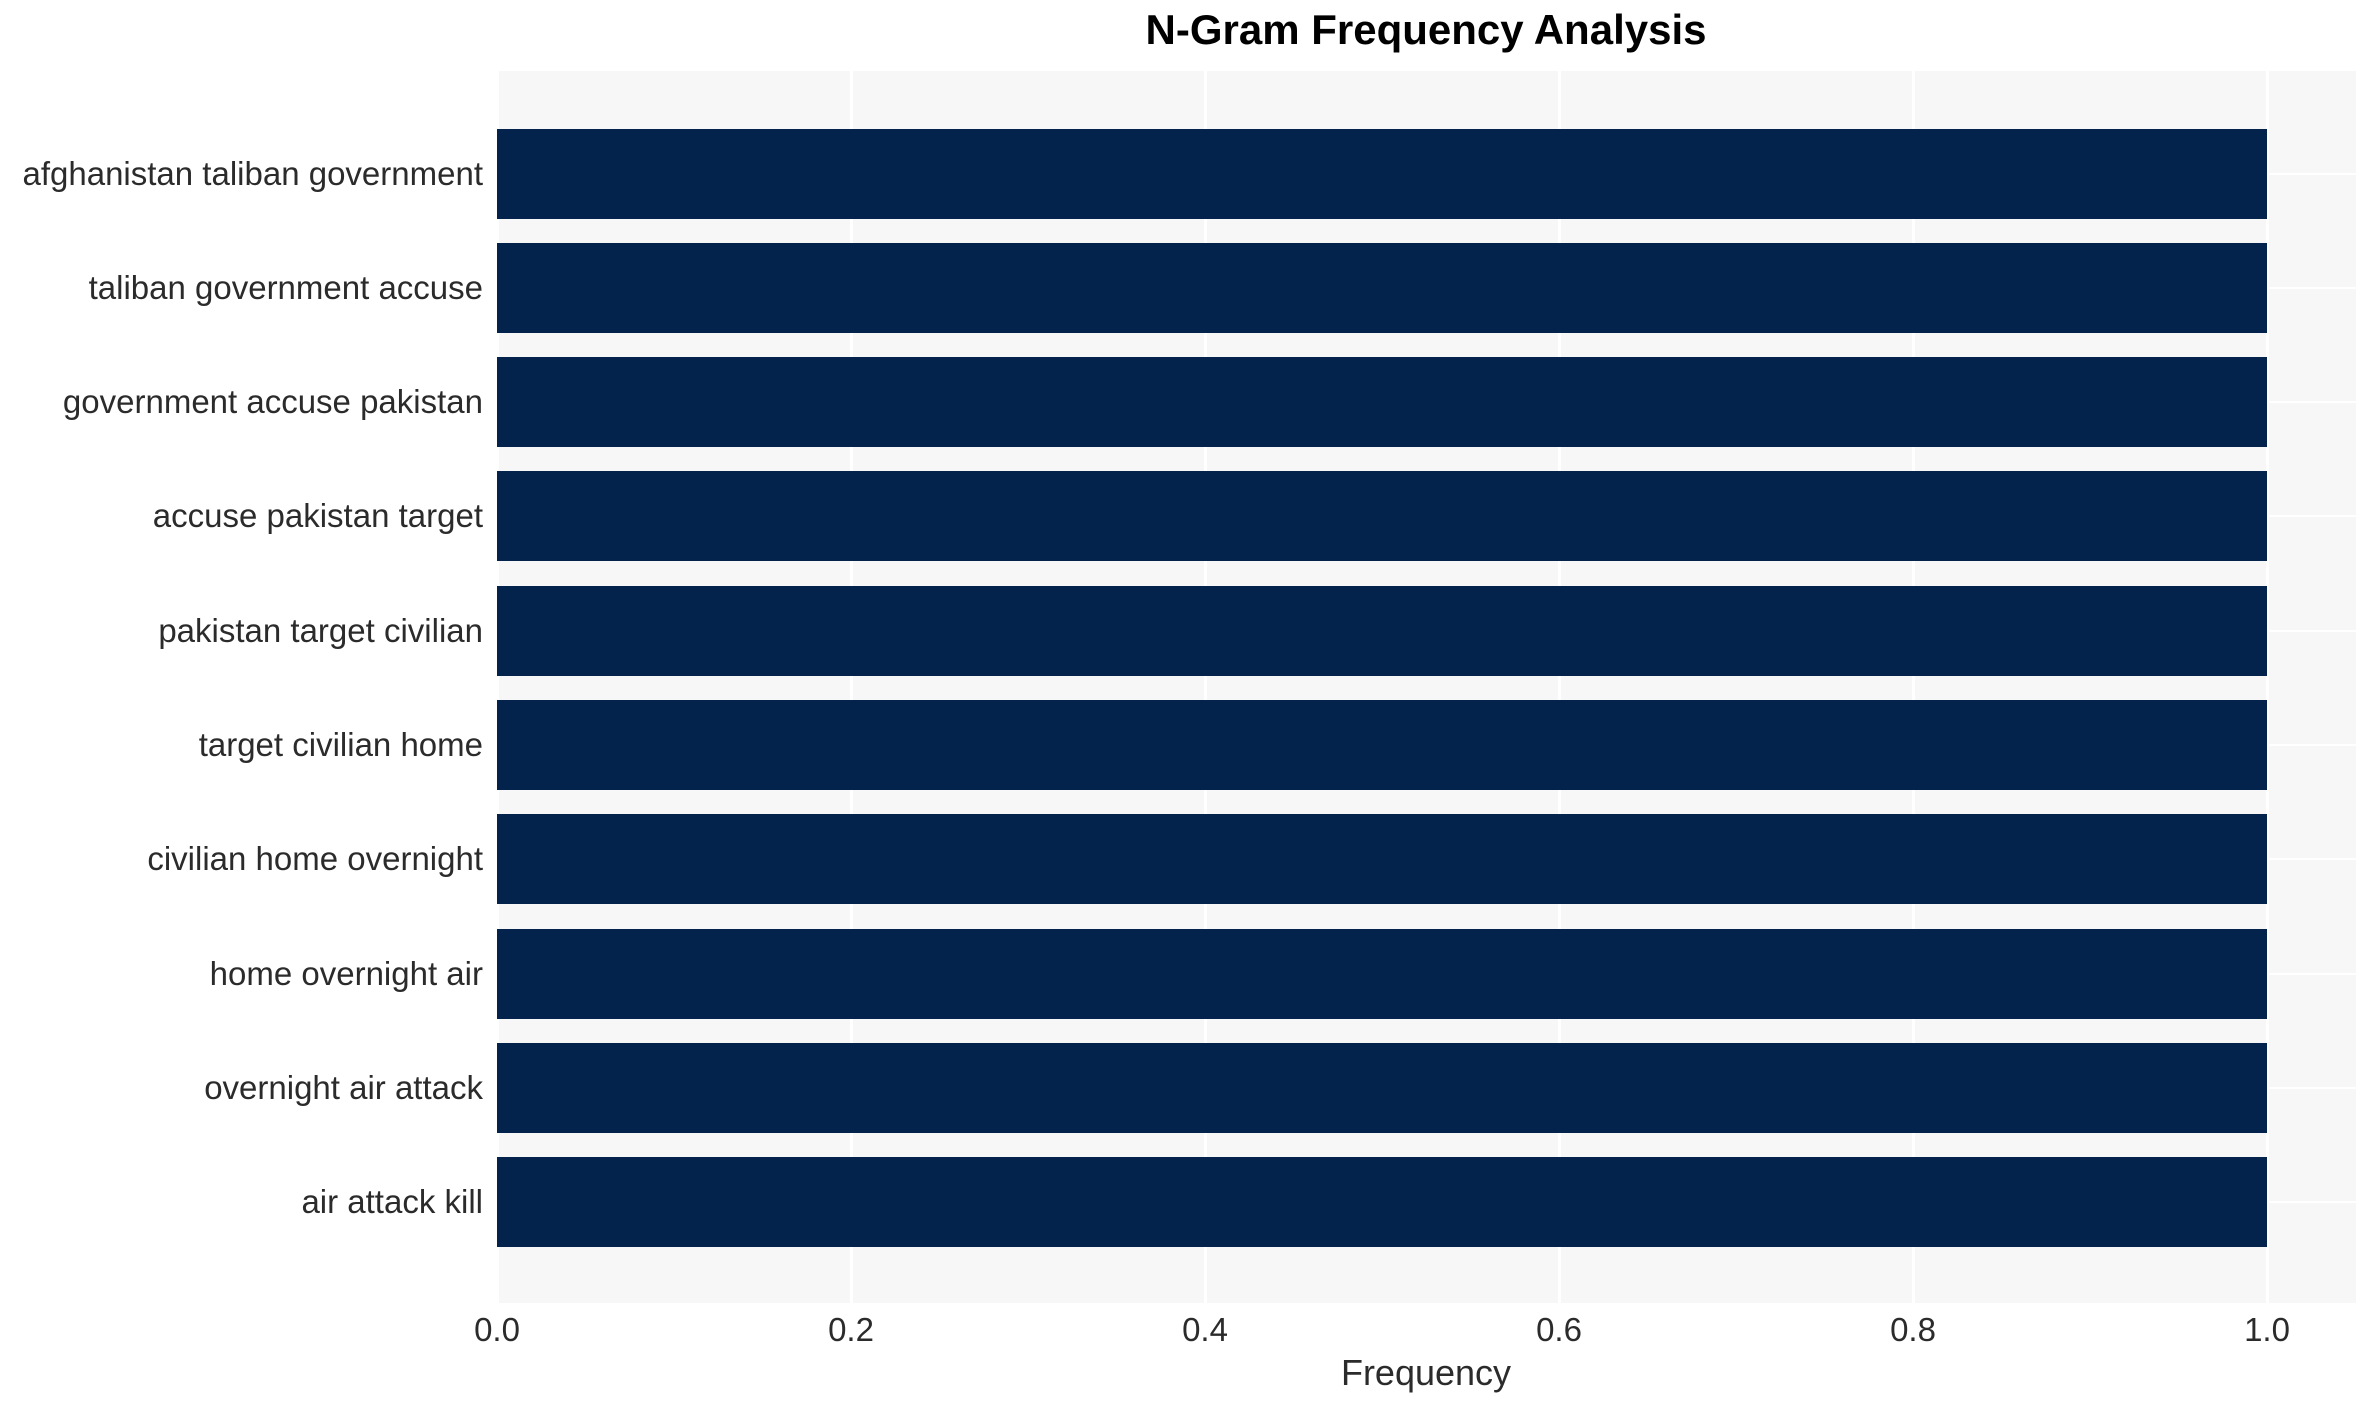 This screenshot has width=2375, height=1402. What do you see at coordinates (320, 630) in the screenshot?
I see `y-tick-label: pakistan target civilian` at bounding box center [320, 630].